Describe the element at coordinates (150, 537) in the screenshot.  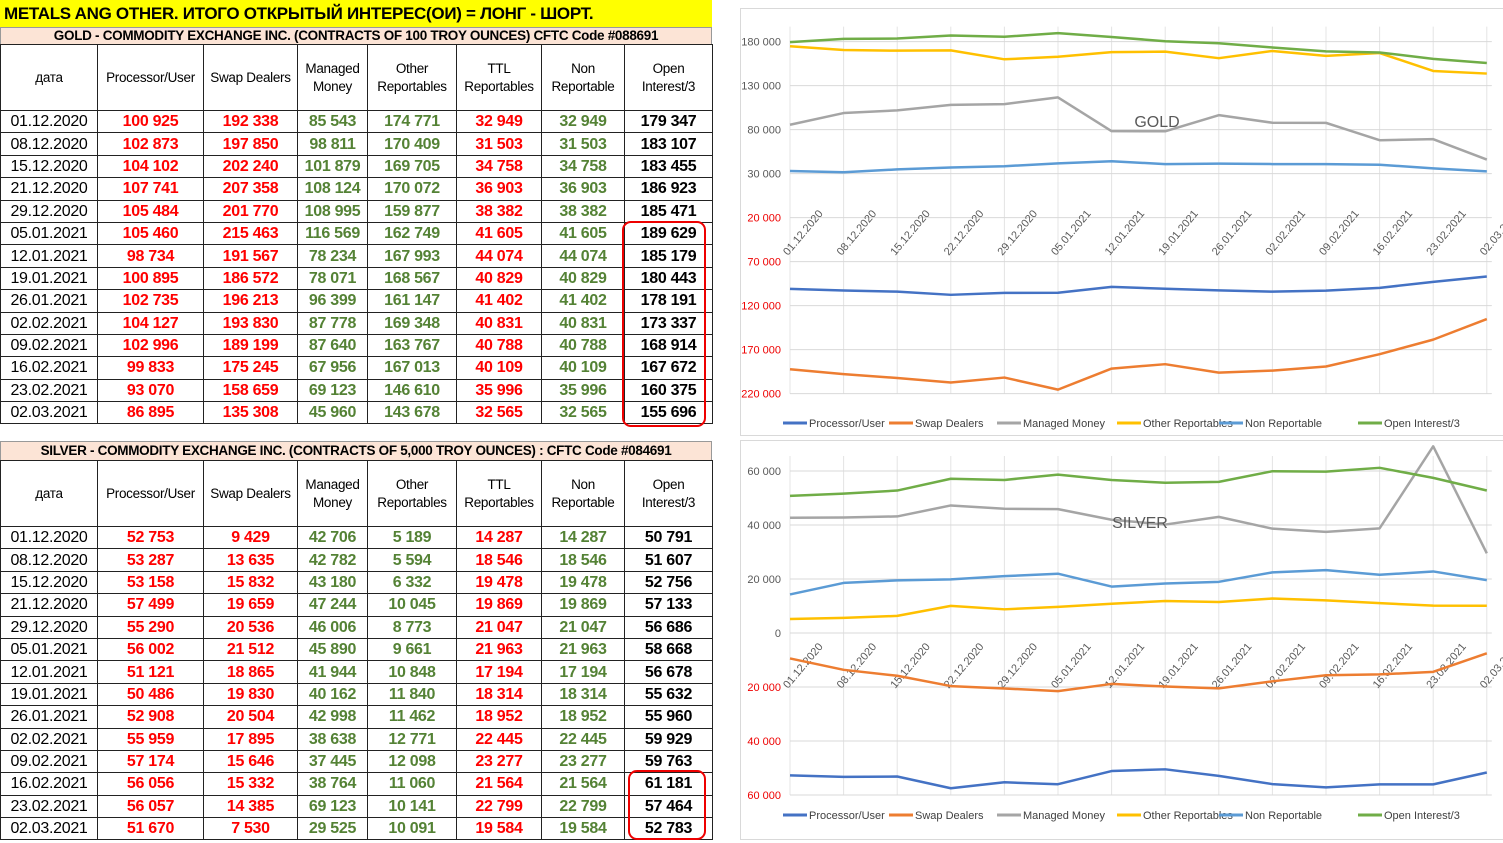
I see `table-cell: 52 753` at that location.